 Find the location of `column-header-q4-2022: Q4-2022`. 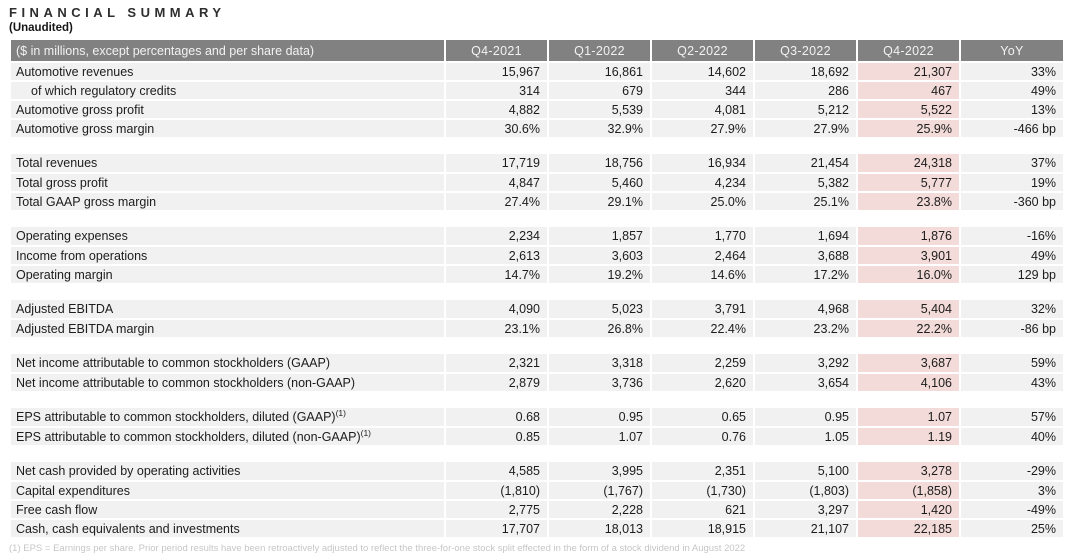

column-header-q4-2022: Q4-2022 is located at coordinates (908, 51).